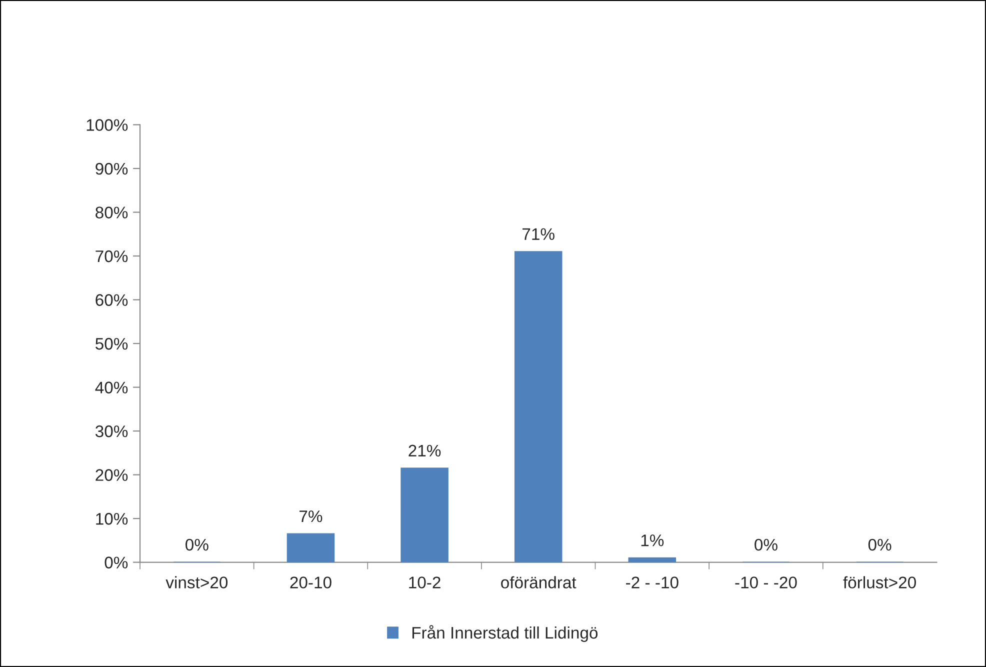  I want to click on x-tick-label: förlust>20, so click(879, 582).